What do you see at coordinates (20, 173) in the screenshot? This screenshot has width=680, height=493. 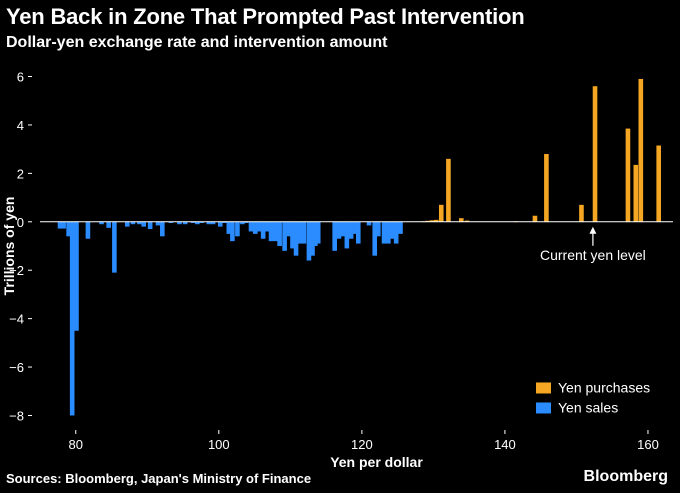 I see `y-tick-label: 2` at bounding box center [20, 173].